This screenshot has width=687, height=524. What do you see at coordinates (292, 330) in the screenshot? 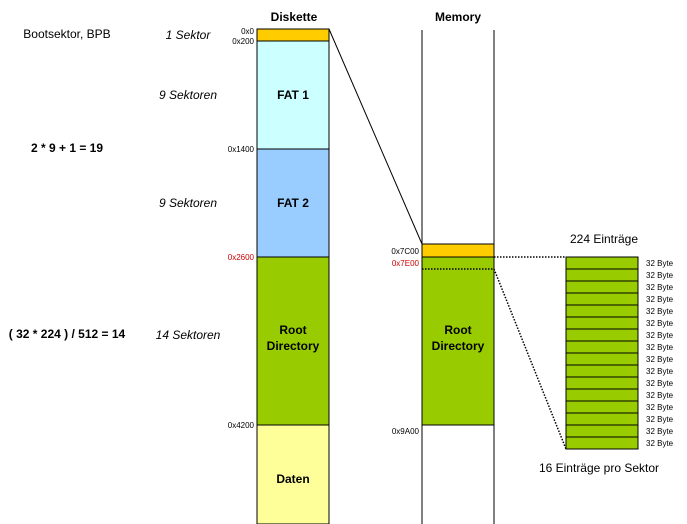
I see `disk-root-label-line1: Root` at bounding box center [292, 330].